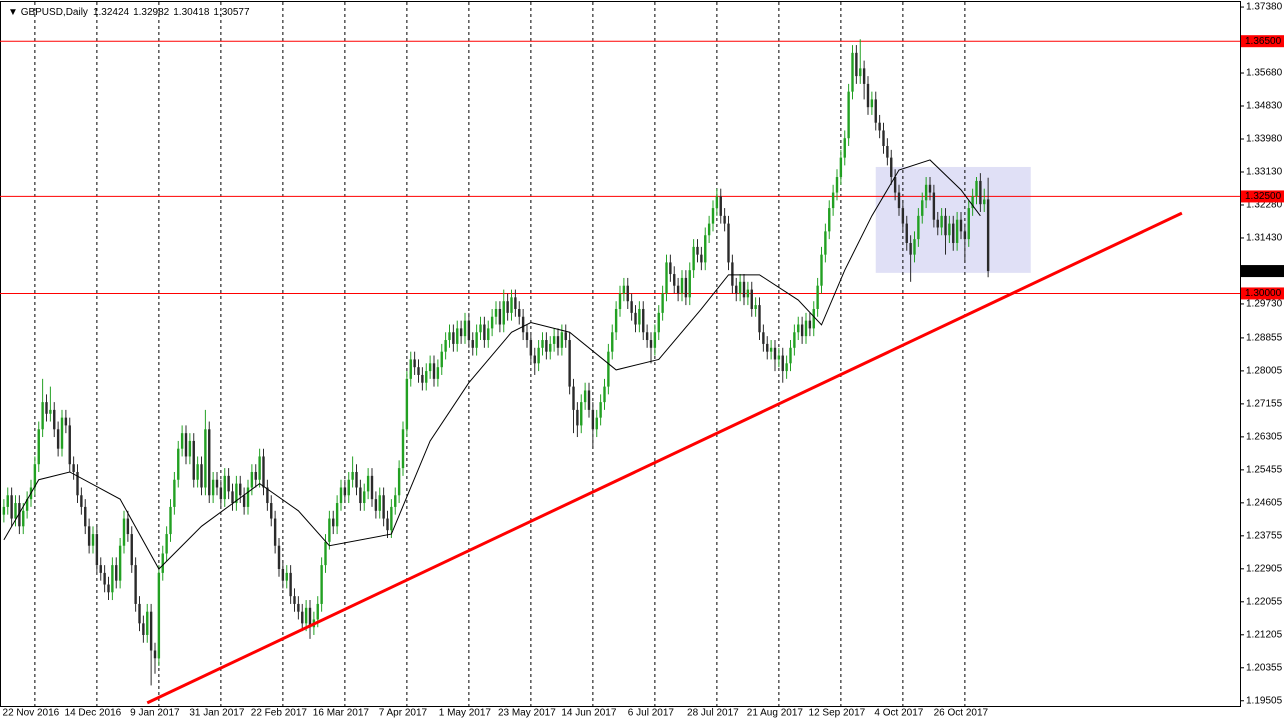 Image resolution: width=1286 pixels, height=725 pixels. What do you see at coordinates (1264, 667) in the screenshot?
I see `y-tick-label: 1.20355` at bounding box center [1264, 667].